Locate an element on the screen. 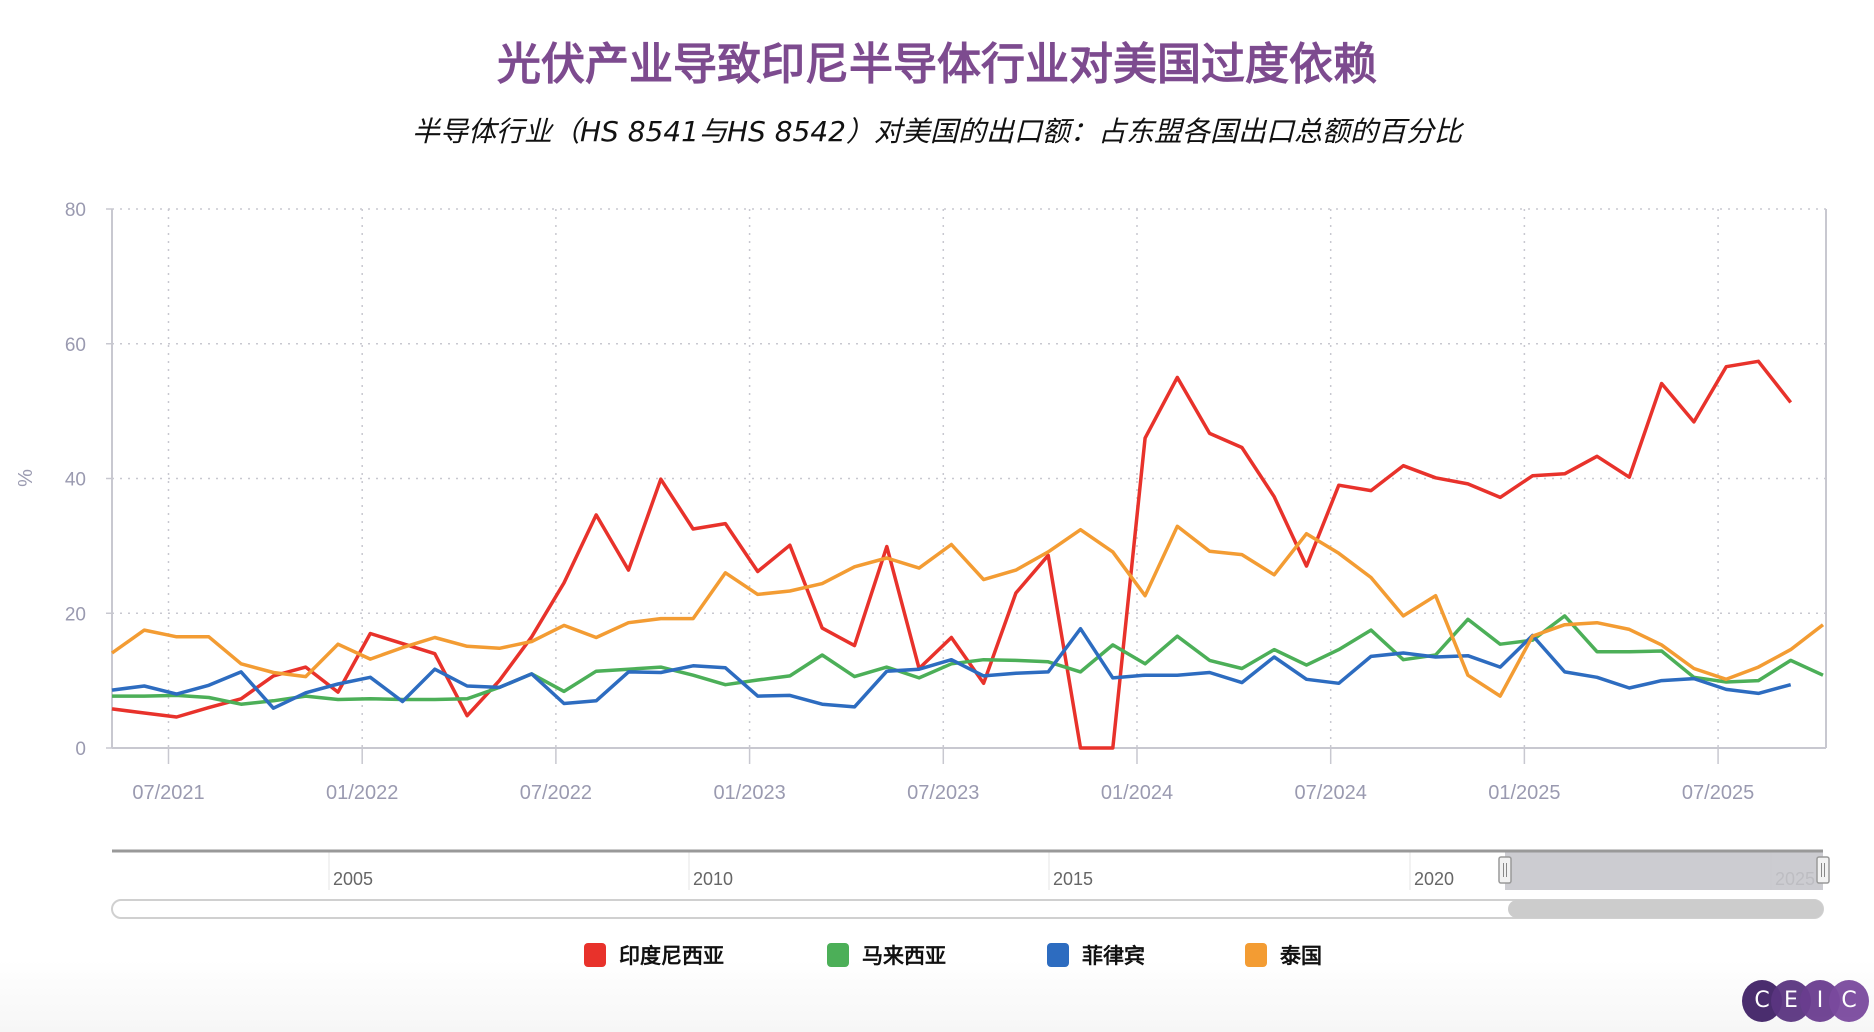 The width and height of the screenshot is (1874, 1032). x-tick-label: 07/2025 is located at coordinates (1718, 793).